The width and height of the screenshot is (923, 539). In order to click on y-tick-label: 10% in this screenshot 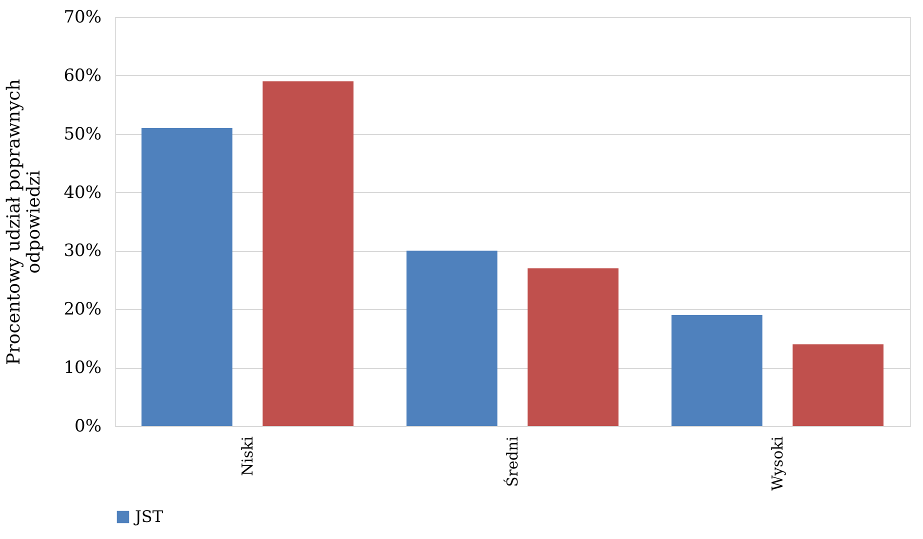, I will do `click(83, 368)`.